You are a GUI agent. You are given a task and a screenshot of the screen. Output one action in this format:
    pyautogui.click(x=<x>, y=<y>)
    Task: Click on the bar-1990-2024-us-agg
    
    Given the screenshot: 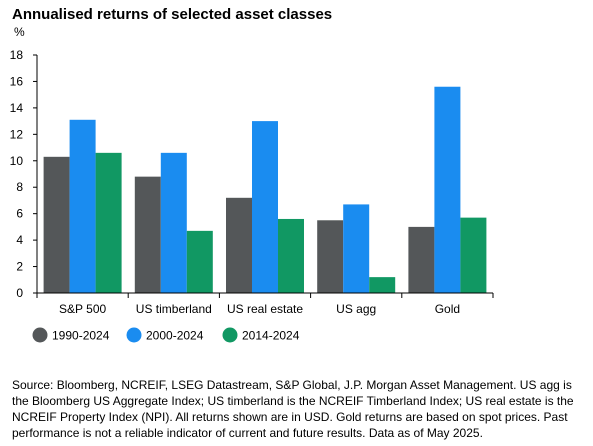 What is the action you would take?
    pyautogui.click(x=330, y=256)
    